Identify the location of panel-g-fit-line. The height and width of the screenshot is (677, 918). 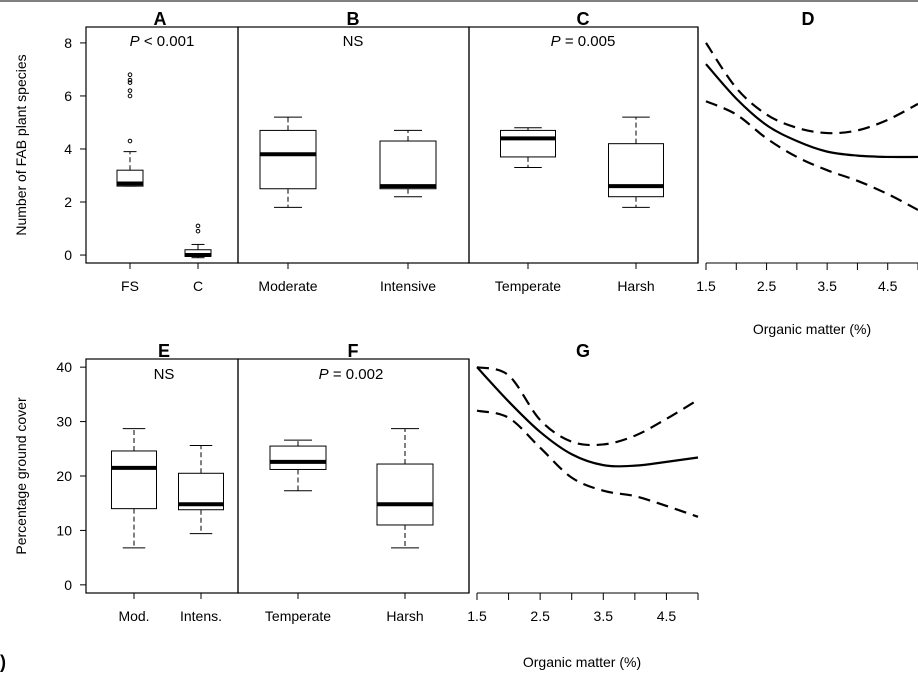
(587, 417).